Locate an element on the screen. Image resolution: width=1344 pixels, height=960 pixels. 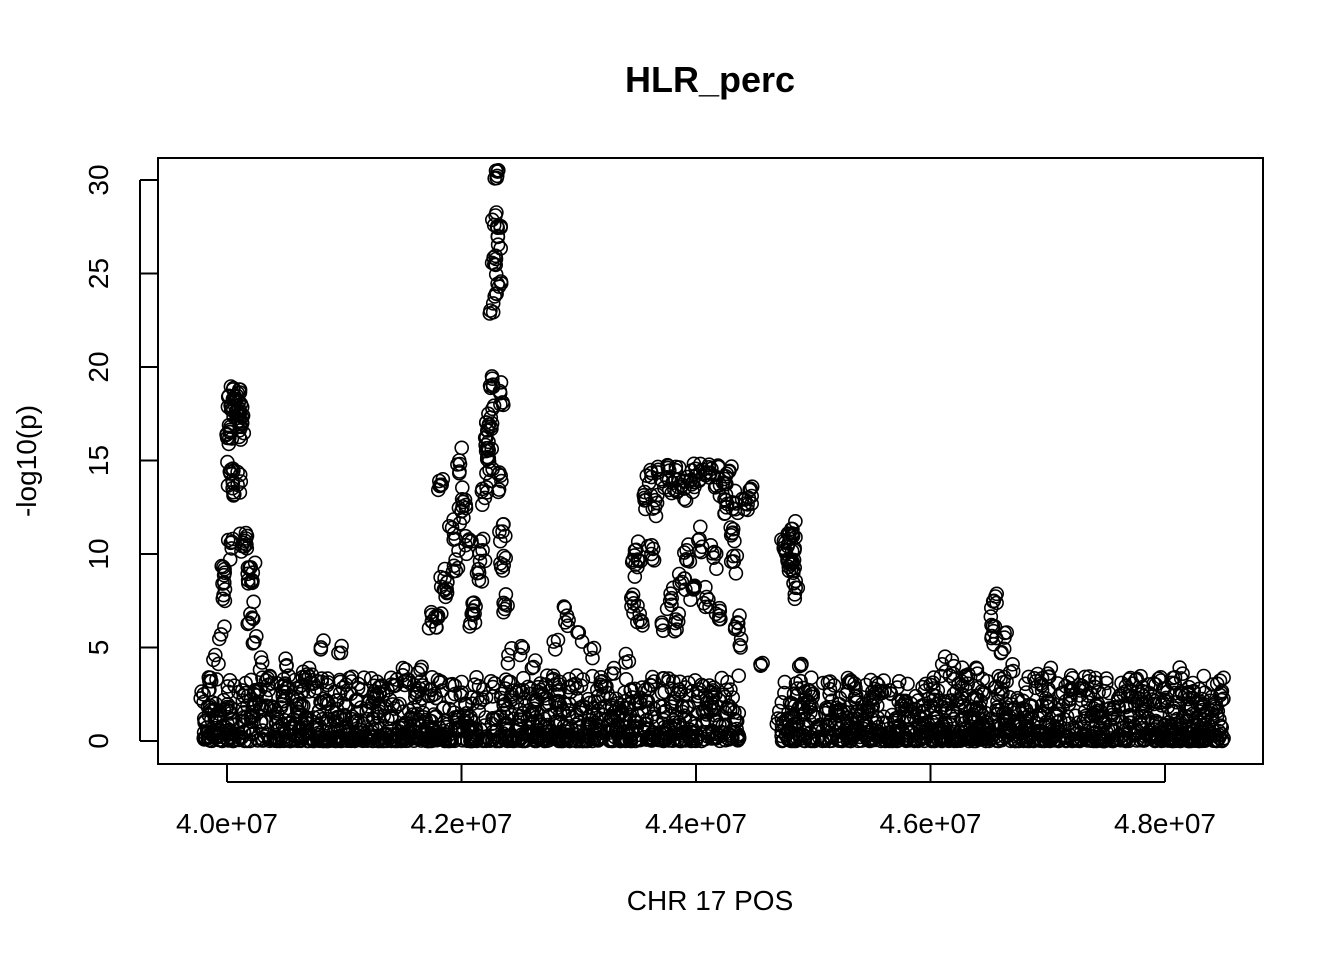
y-axis-label: -log10(p) is located at coordinates (26, 461).